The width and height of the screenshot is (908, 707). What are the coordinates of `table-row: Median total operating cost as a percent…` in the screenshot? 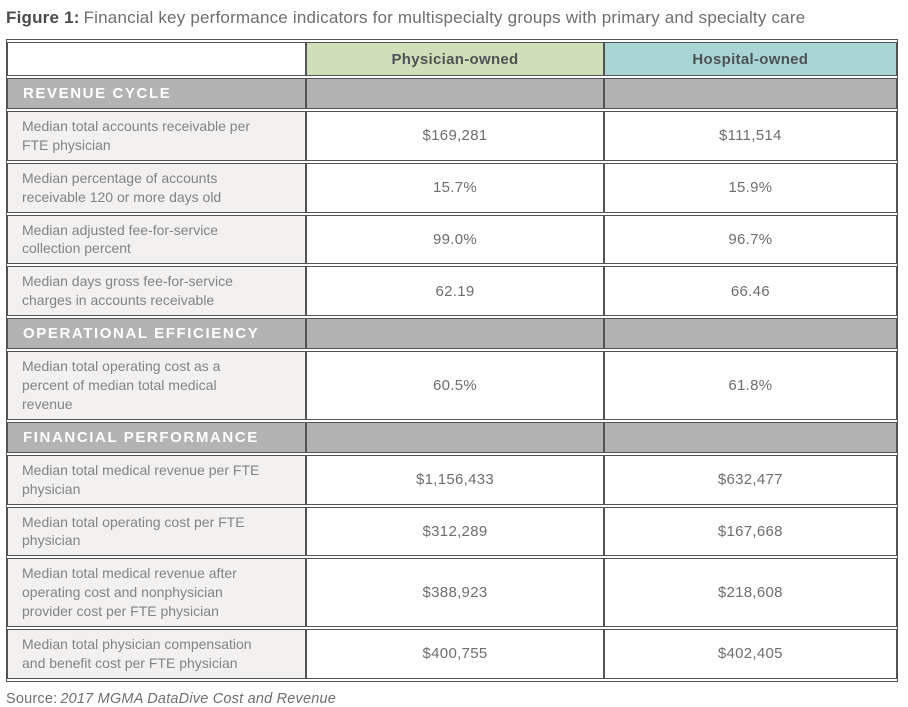 It's located at (452, 385).